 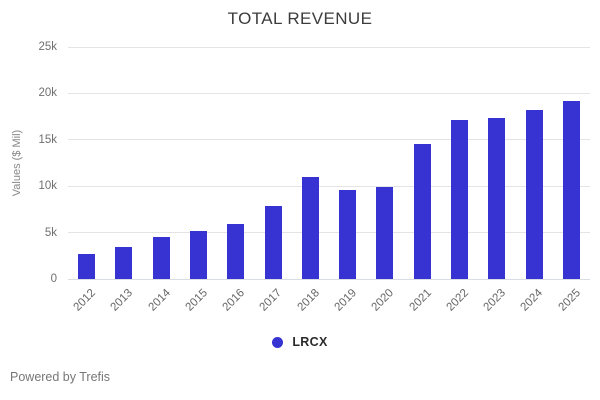 I want to click on x-tick-label: 2022, so click(x=457, y=300).